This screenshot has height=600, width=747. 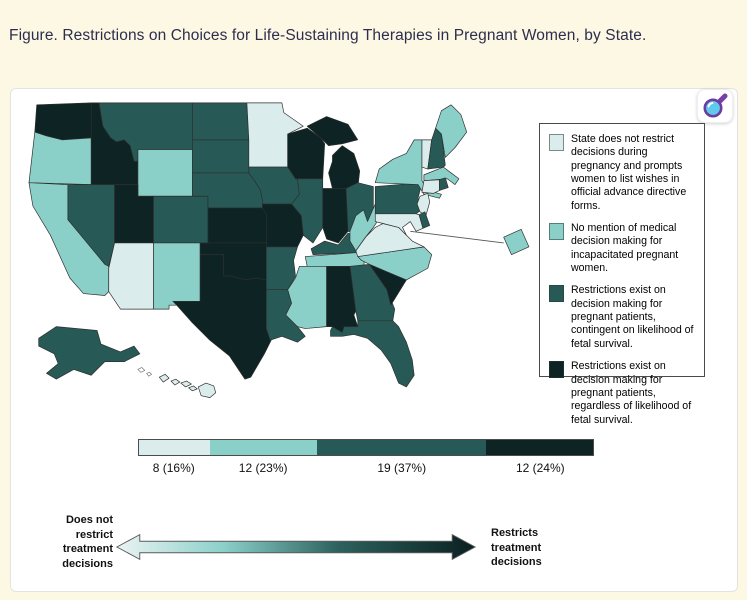 I want to click on state-ak, so click(x=89, y=353).